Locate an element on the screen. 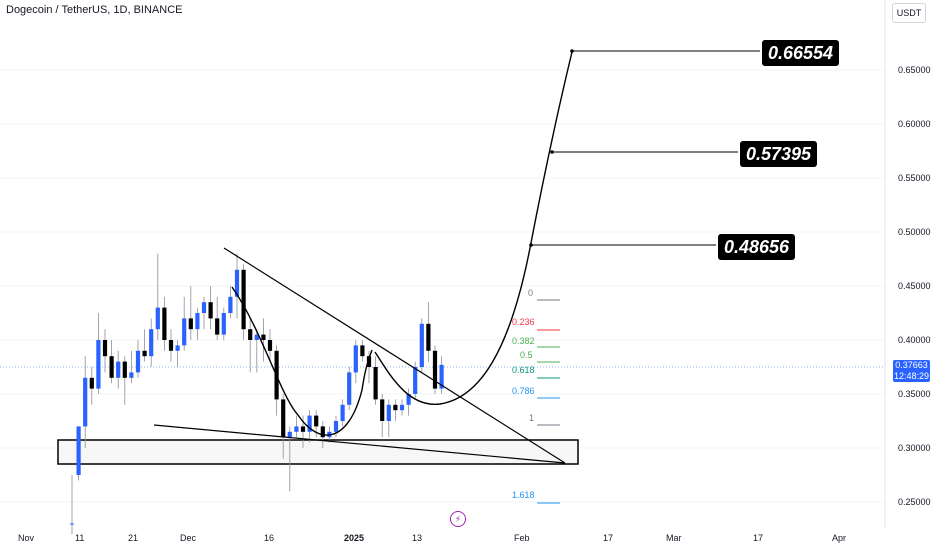 This screenshot has width=932, height=550. fib-label: 0.382 is located at coordinates (523, 341).